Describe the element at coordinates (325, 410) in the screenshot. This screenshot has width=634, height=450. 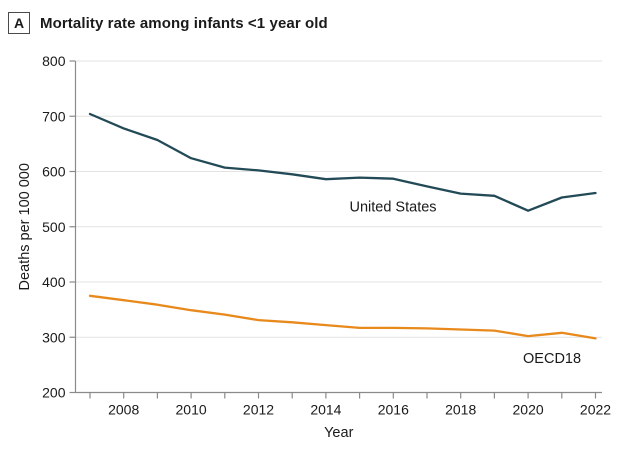
I see `x-tick-label-2014: 2014` at that location.